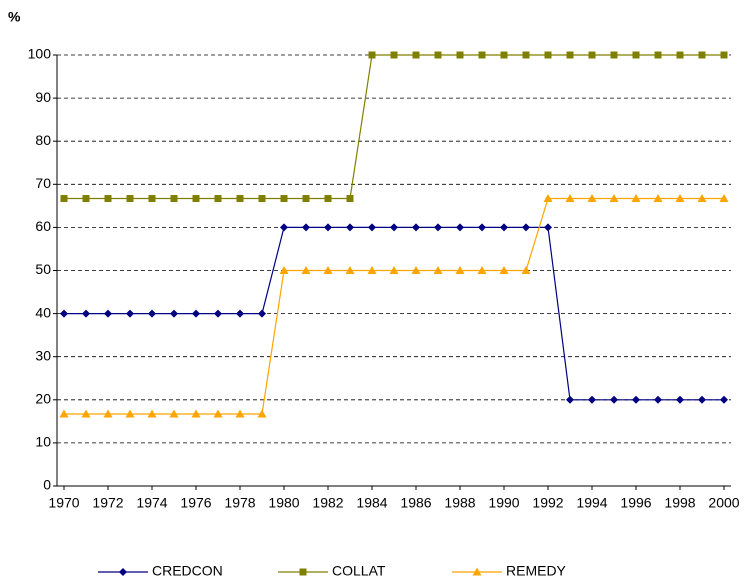  Describe the element at coordinates (415, 503) in the screenshot. I see `x-tick-label: 1986` at that location.